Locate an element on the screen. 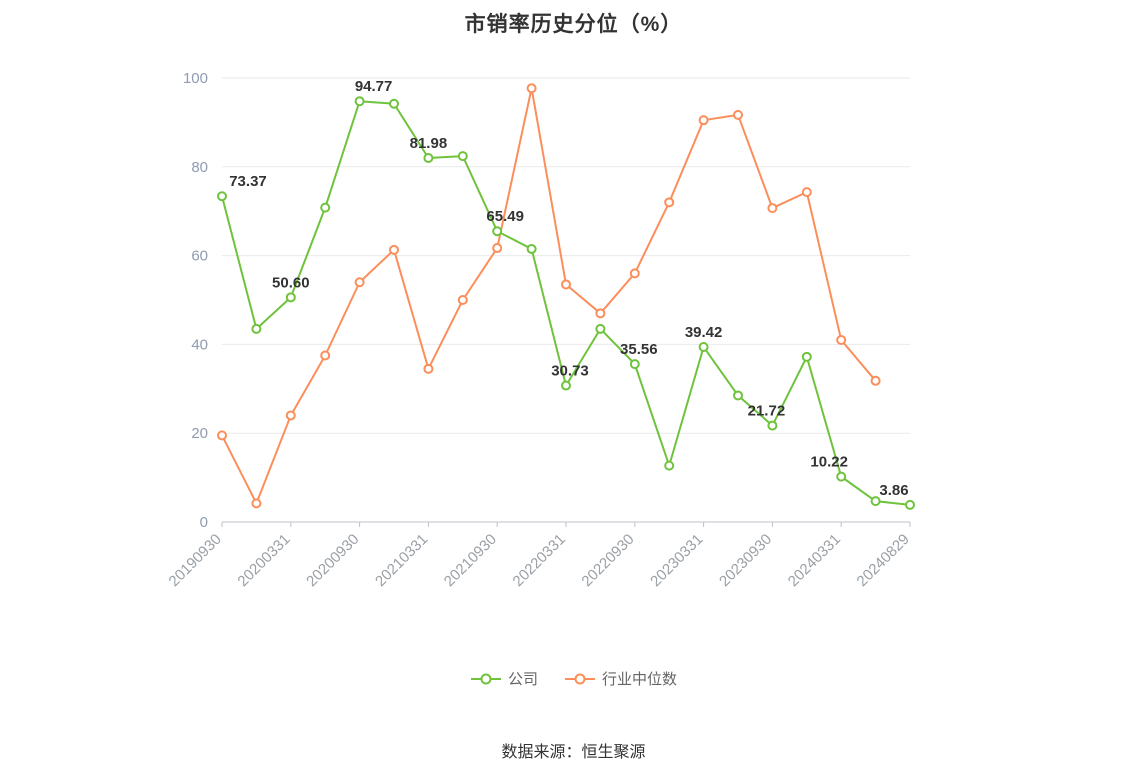 The width and height of the screenshot is (1147, 776). svg-text: 20210331 is located at coordinates (401, 560).